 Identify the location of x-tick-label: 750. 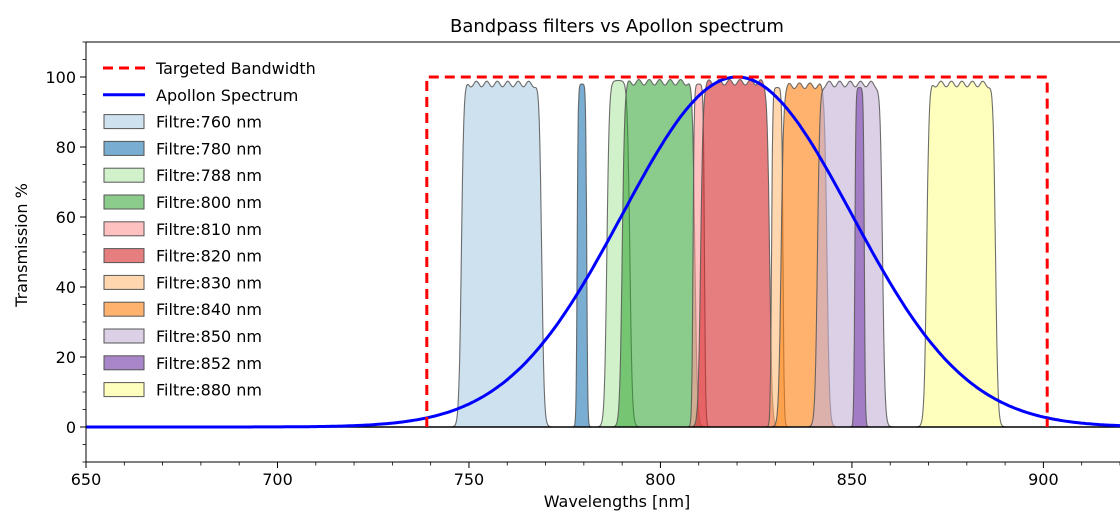
(469, 479).